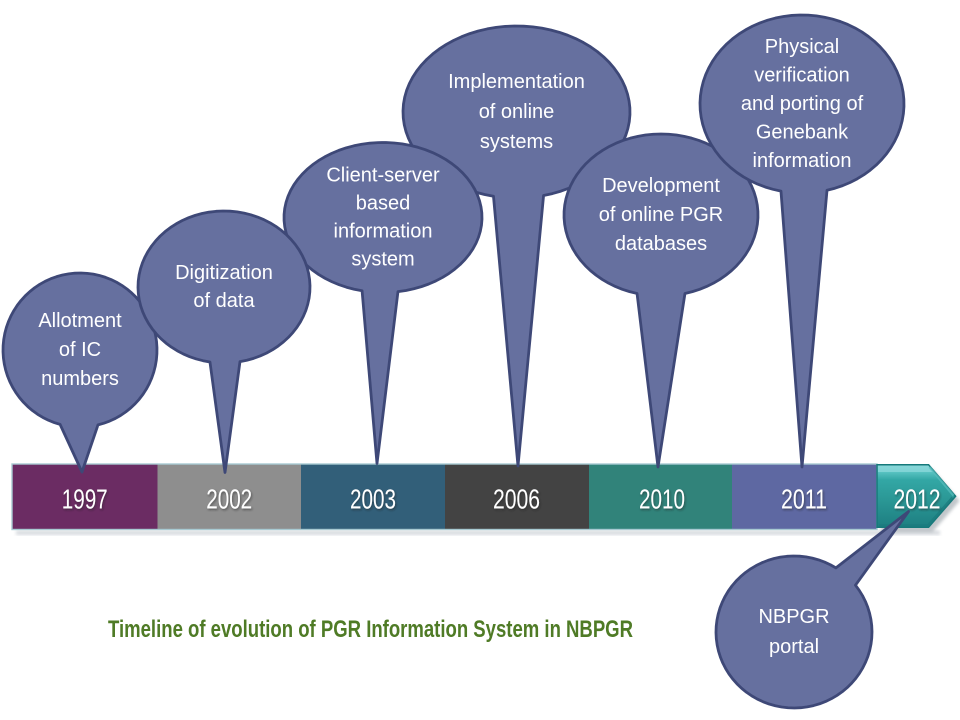 This screenshot has width=960, height=720. What do you see at coordinates (662, 499) in the screenshot?
I see `svg-text: 2010` at bounding box center [662, 499].